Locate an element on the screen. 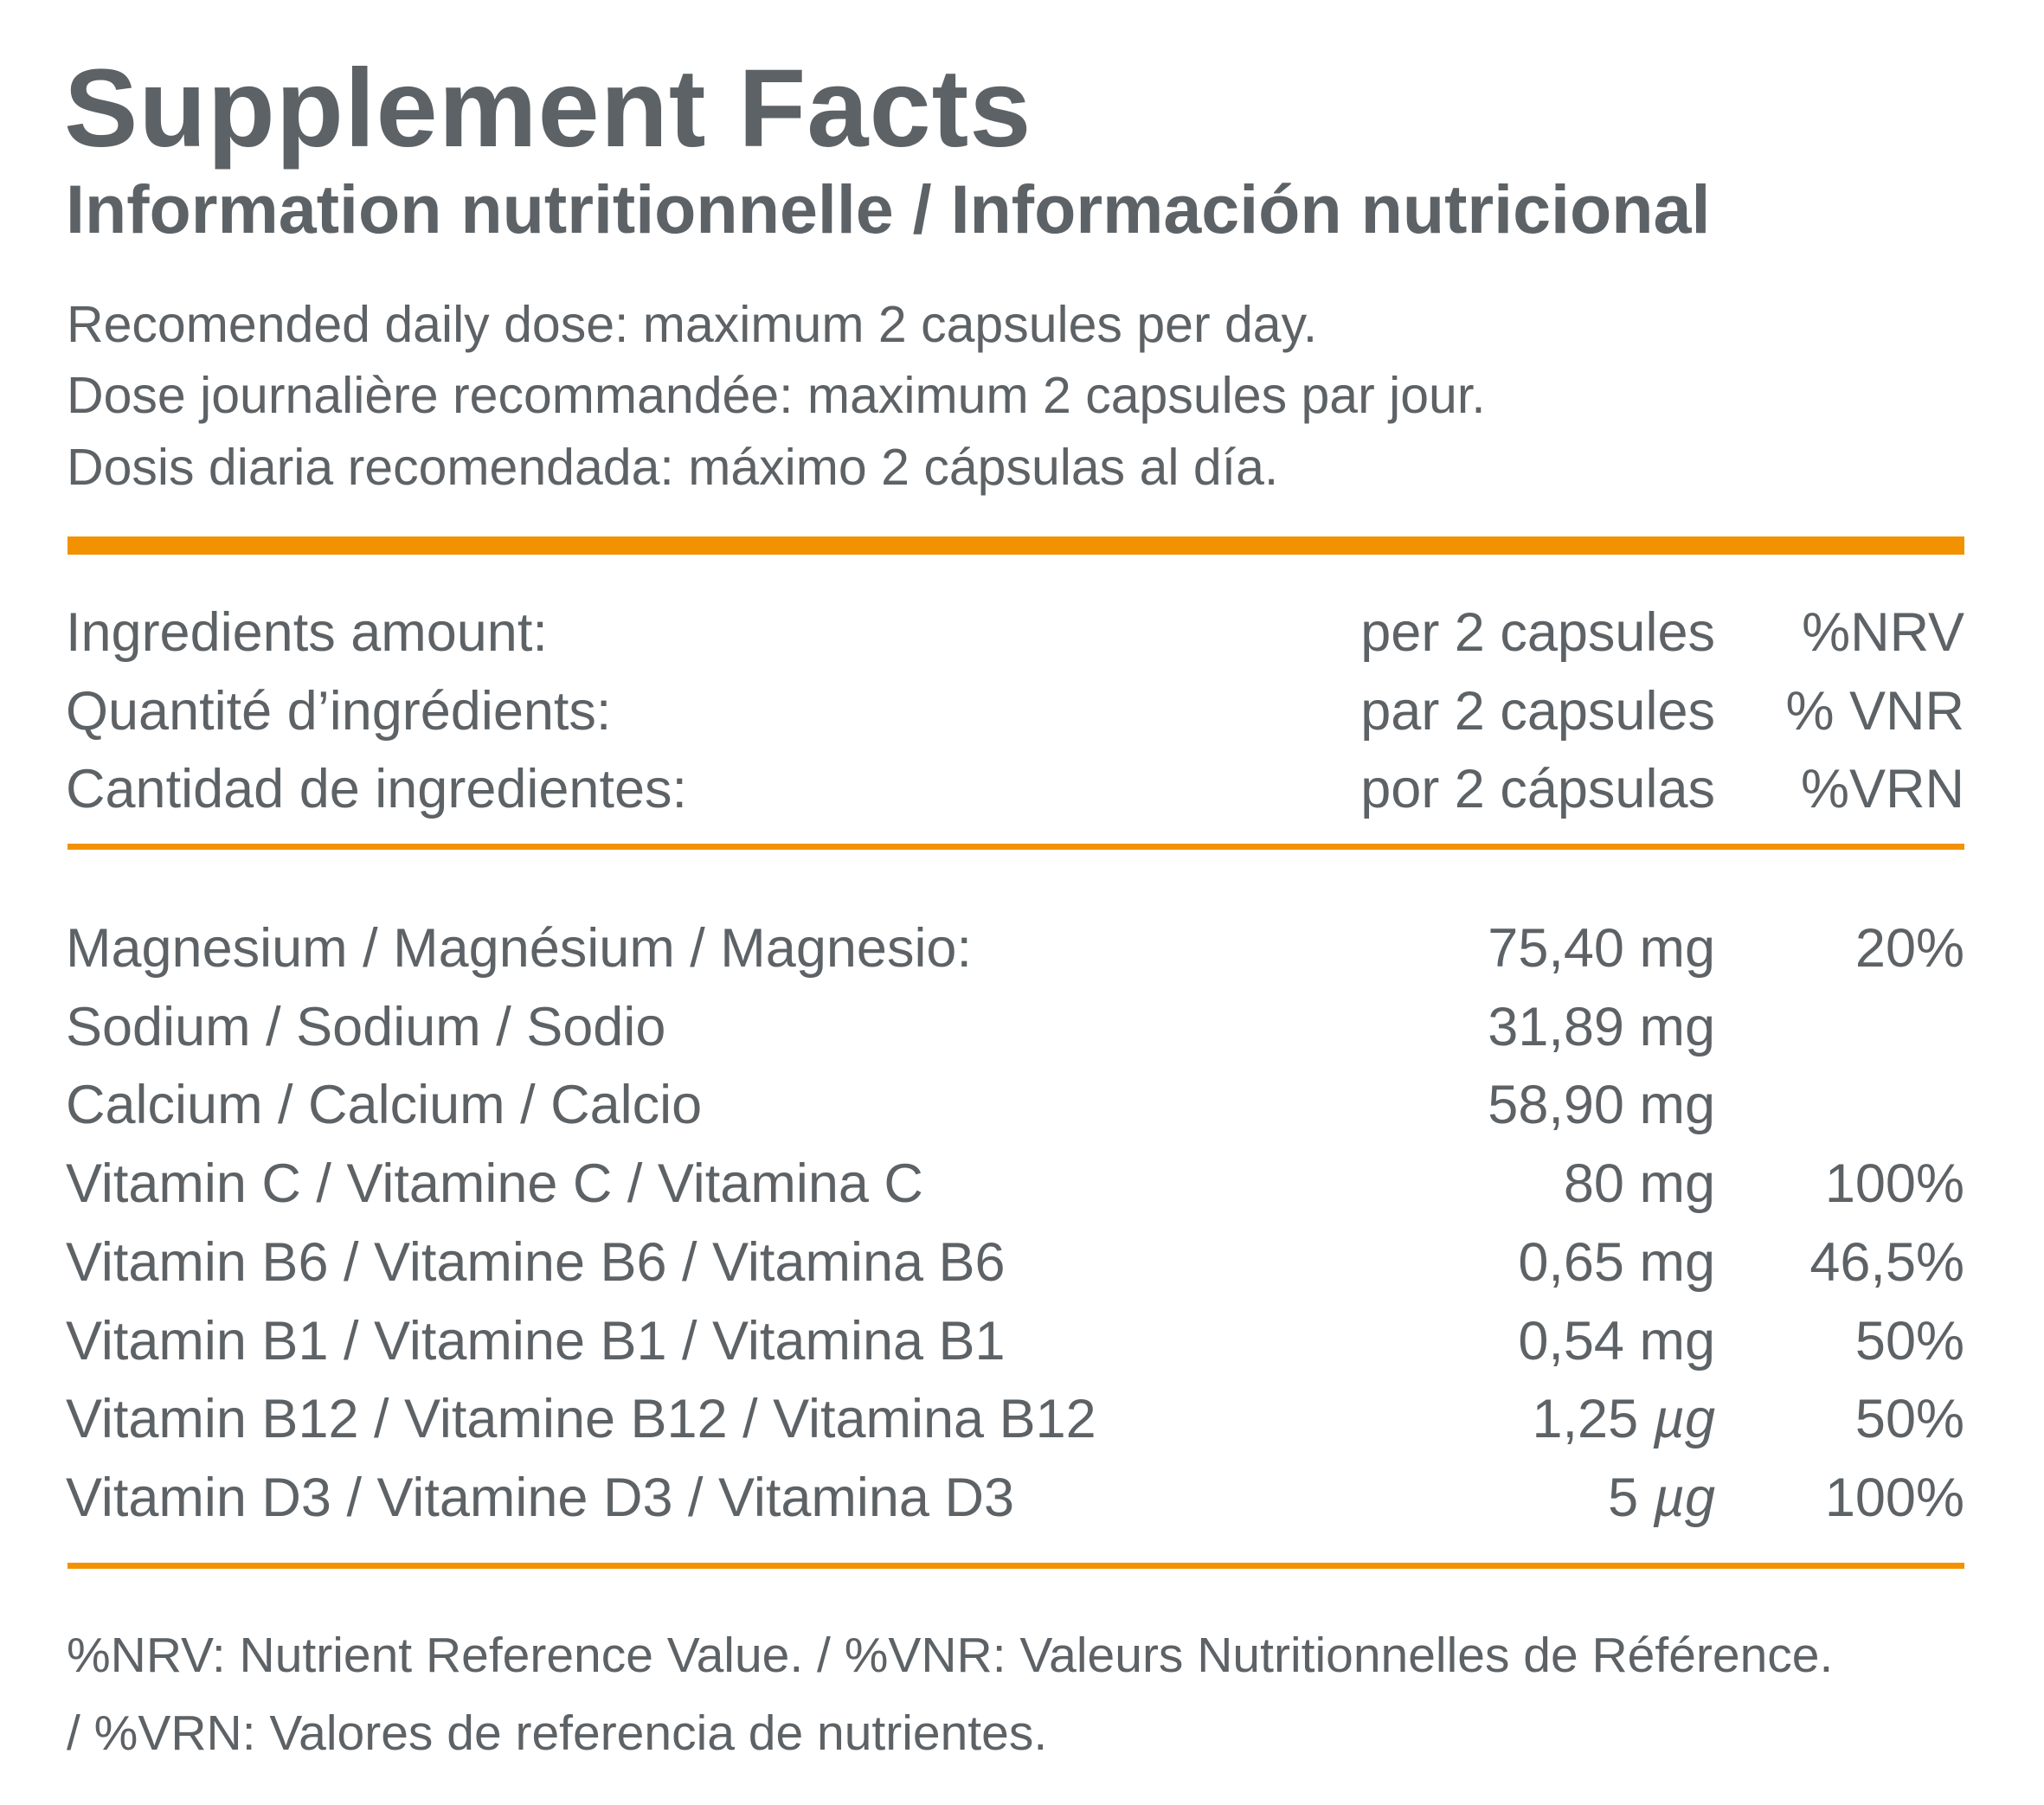  ingredient-name: Calcium / Calcium / Calcio is located at coordinates (384, 1105).